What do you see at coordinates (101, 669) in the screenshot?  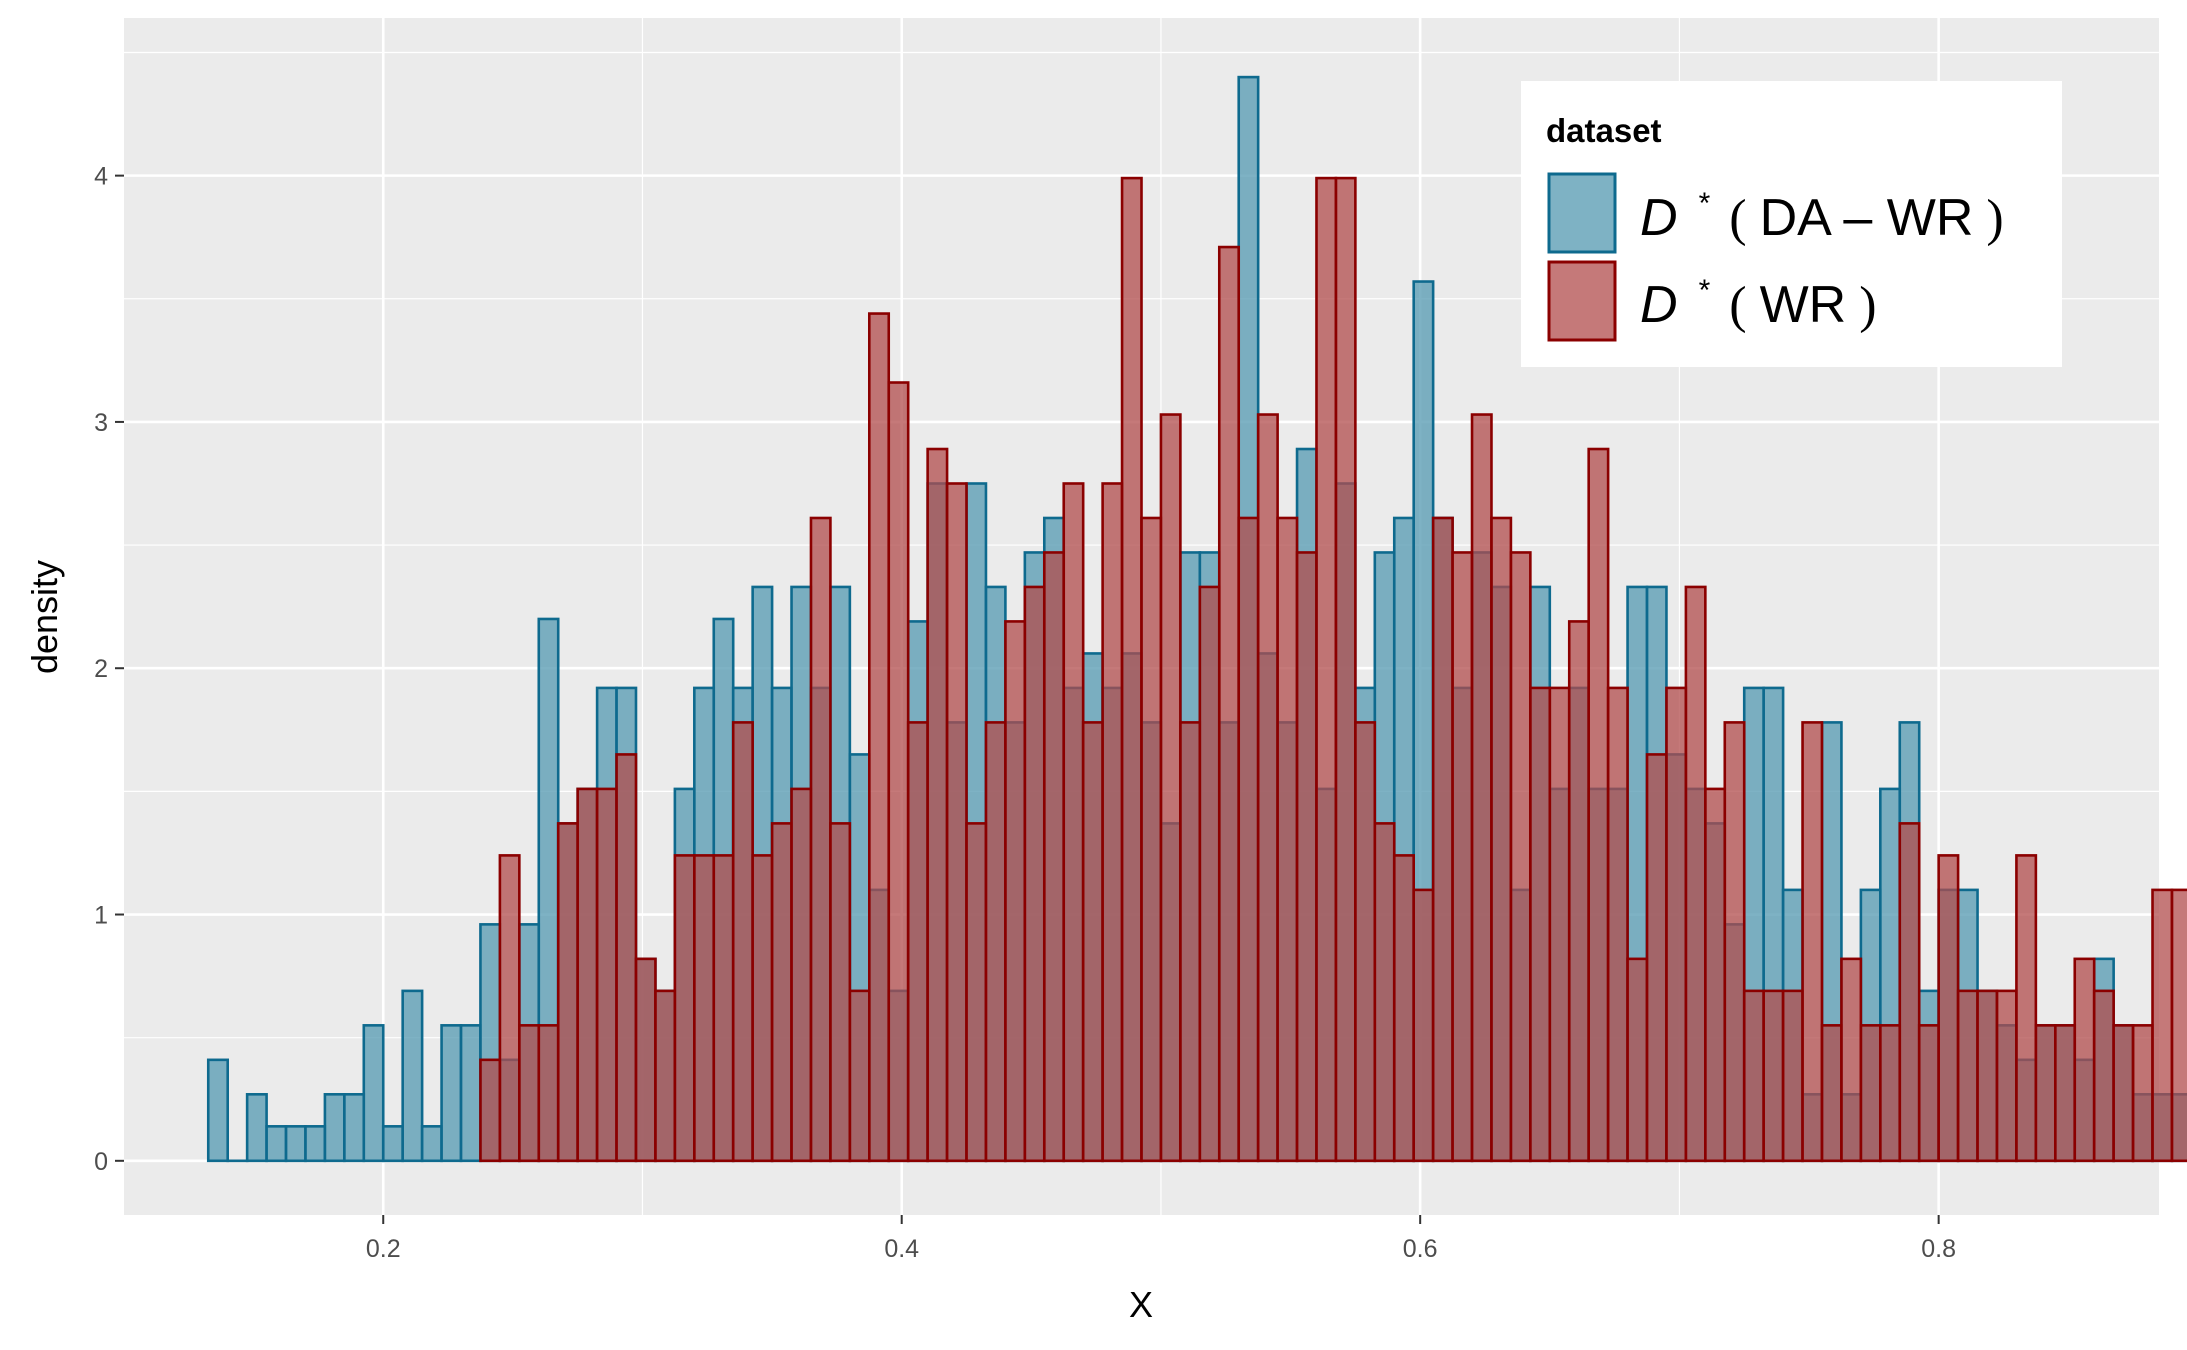 I see `y-tick-label: 2` at bounding box center [101, 669].